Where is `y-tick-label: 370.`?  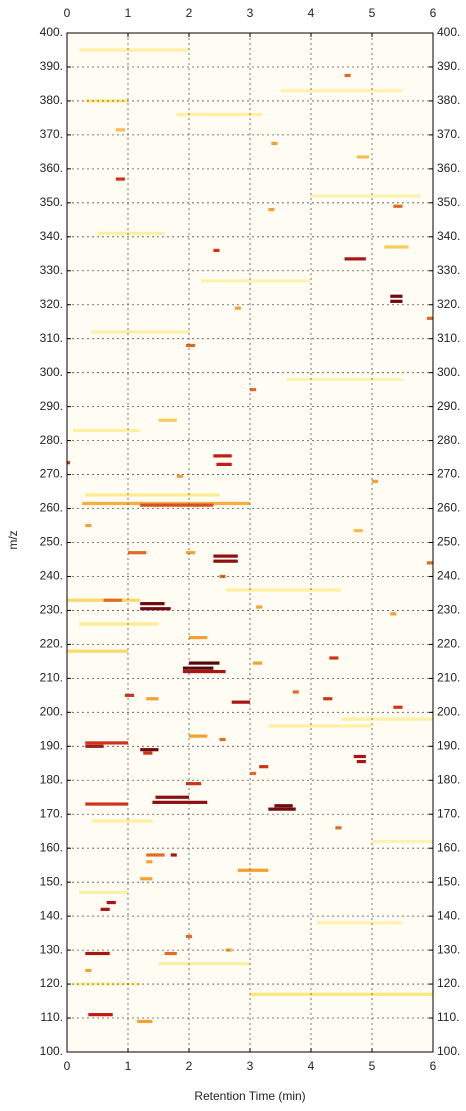
y-tick-label: 370. is located at coordinates (51, 134).